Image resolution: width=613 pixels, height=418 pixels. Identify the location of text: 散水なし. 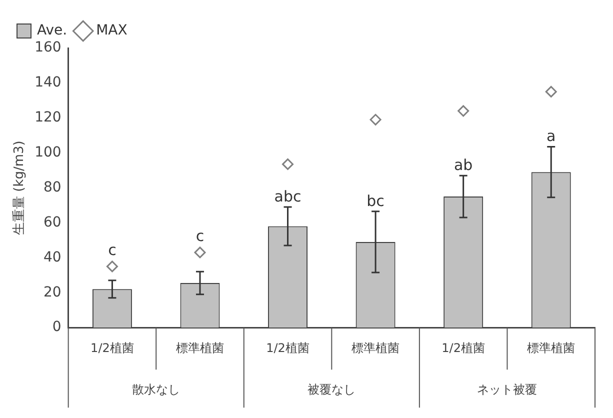
(156, 389).